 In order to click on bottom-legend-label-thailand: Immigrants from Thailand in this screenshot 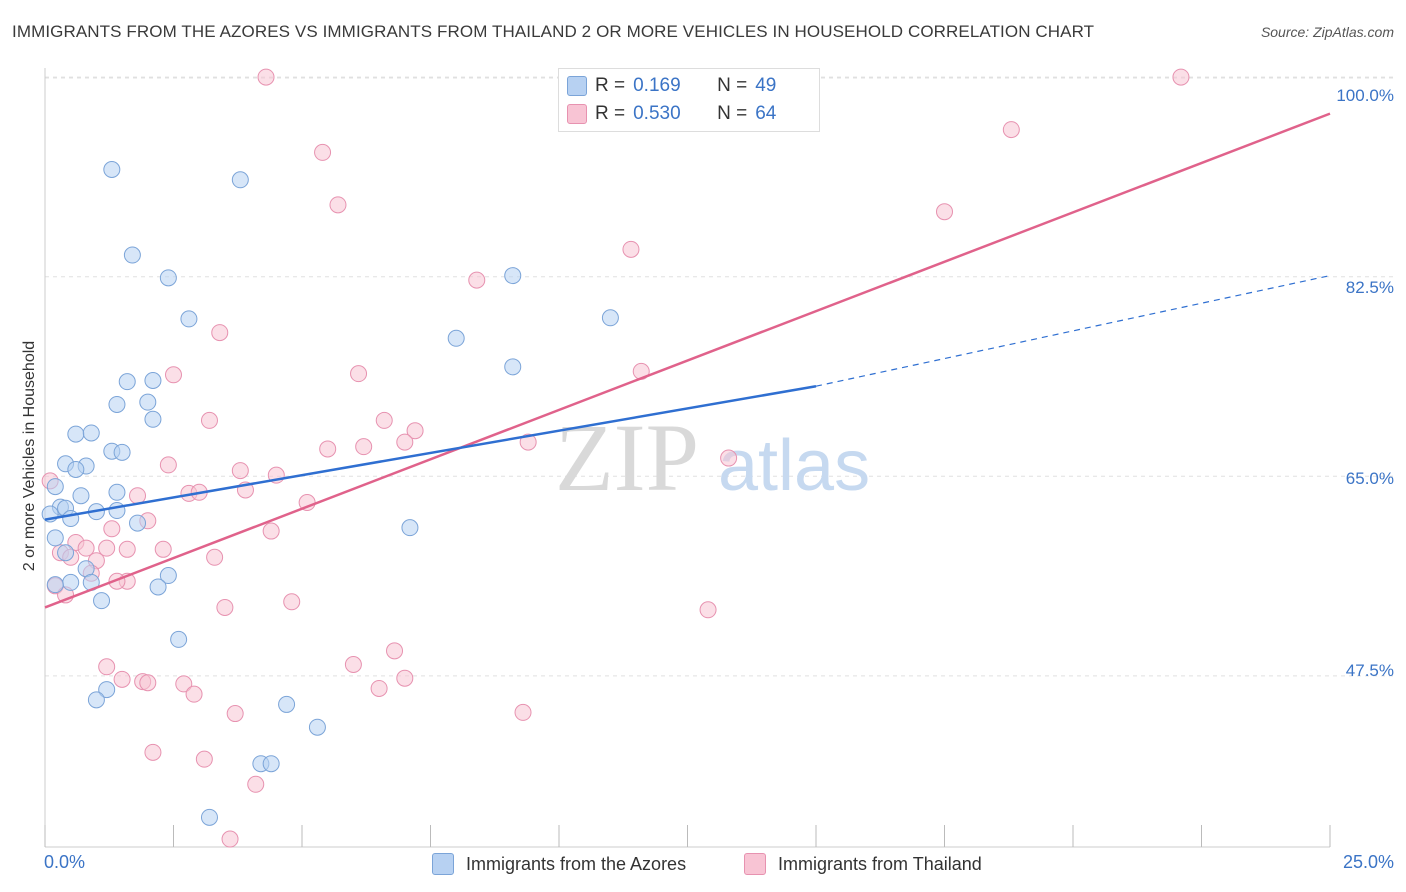, I will do `click(880, 863)`.